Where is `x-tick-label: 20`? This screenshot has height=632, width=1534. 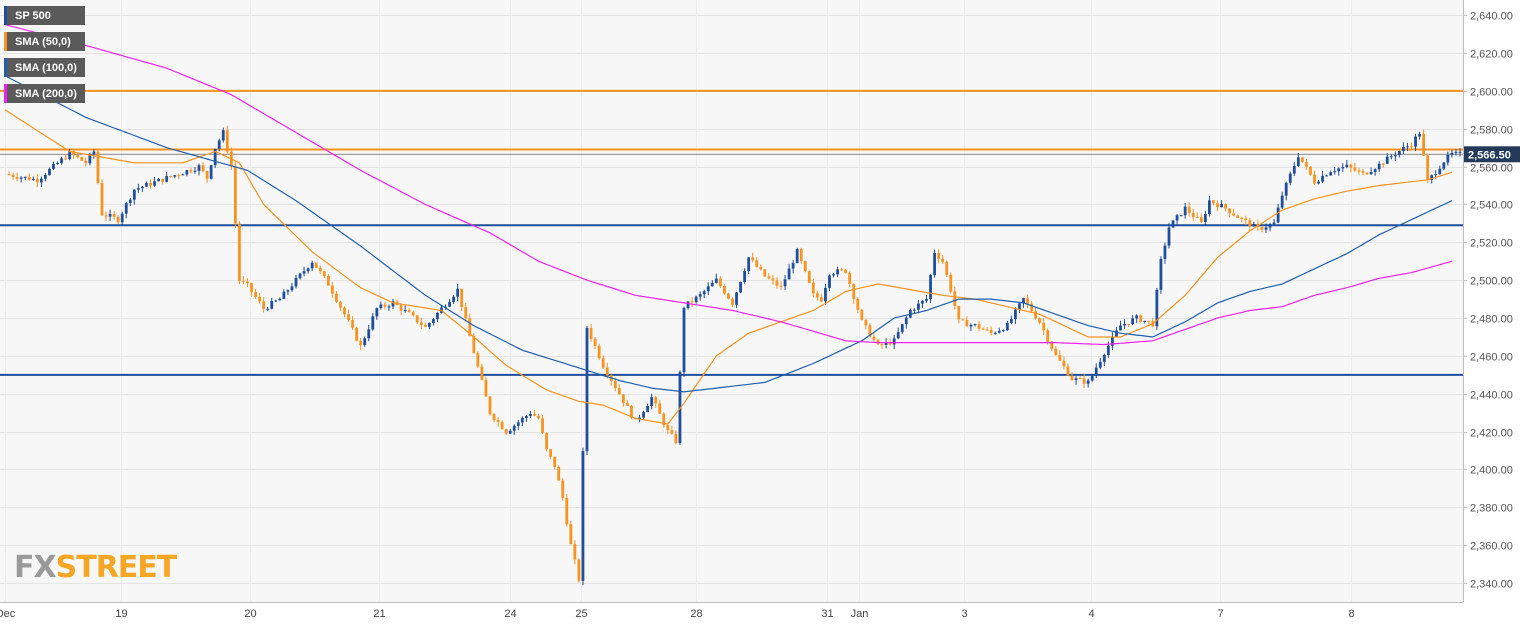
x-tick-label: 20 is located at coordinates (250, 614).